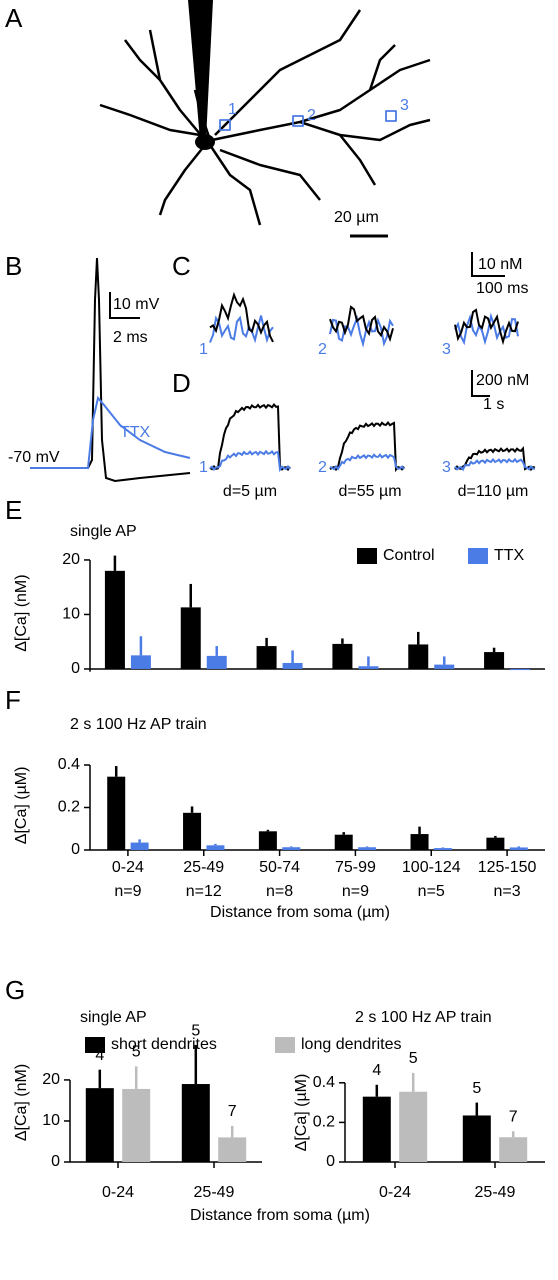  What do you see at coordinates (181, 266) in the screenshot?
I see `panel-label: C` at bounding box center [181, 266].